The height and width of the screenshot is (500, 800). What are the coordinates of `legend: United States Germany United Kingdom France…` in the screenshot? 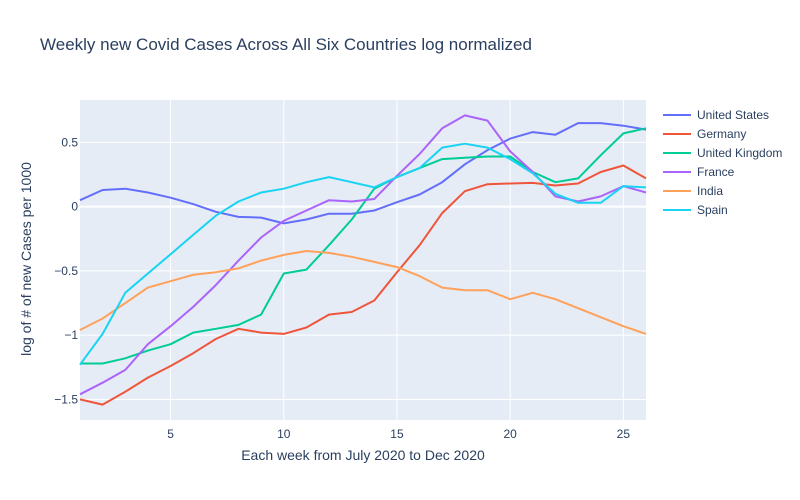 It's located at (722, 162).